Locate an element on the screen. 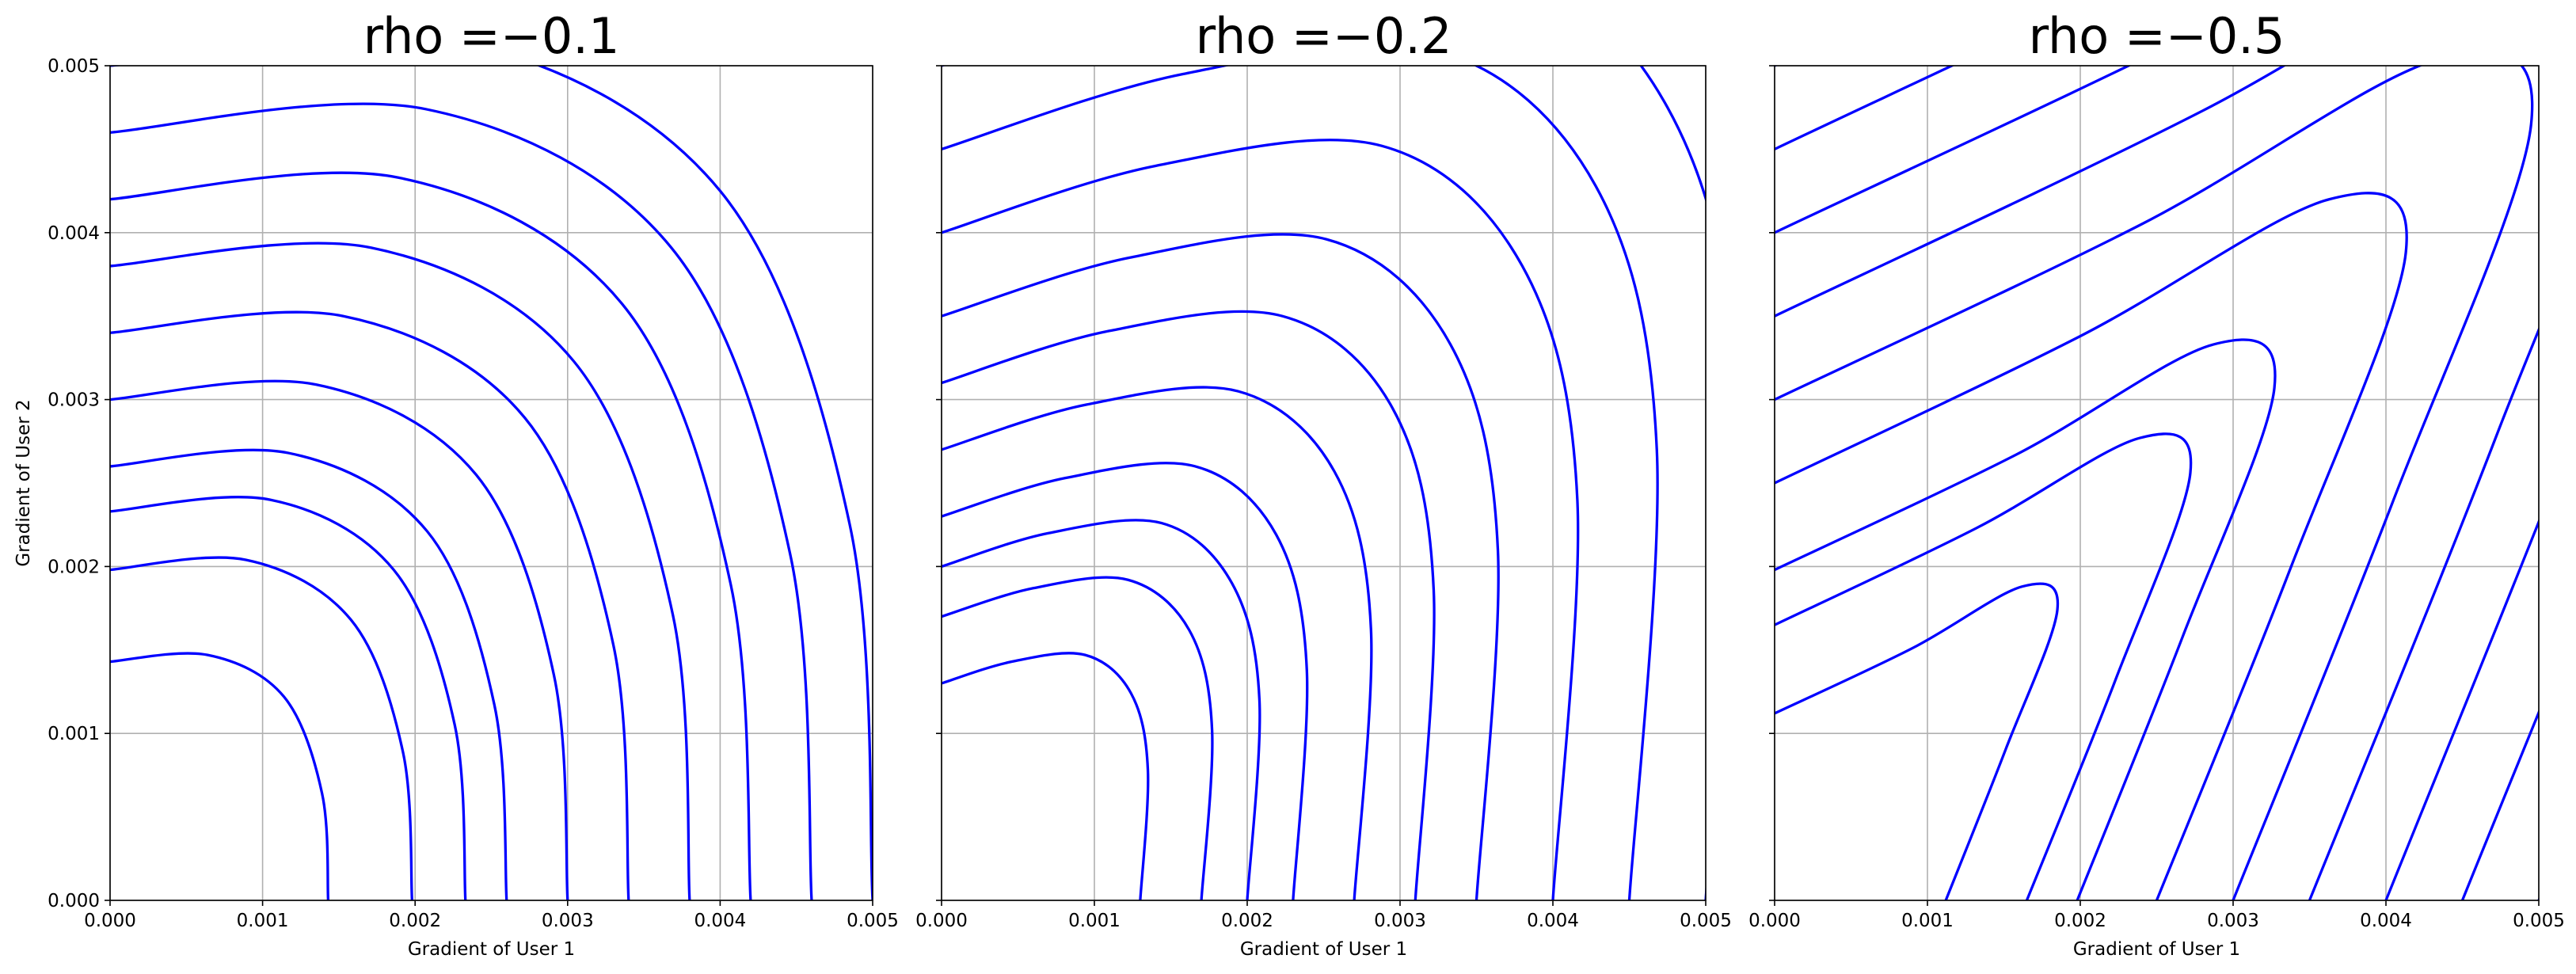  chart-title: rho =−0.5 is located at coordinates (2157, 36).